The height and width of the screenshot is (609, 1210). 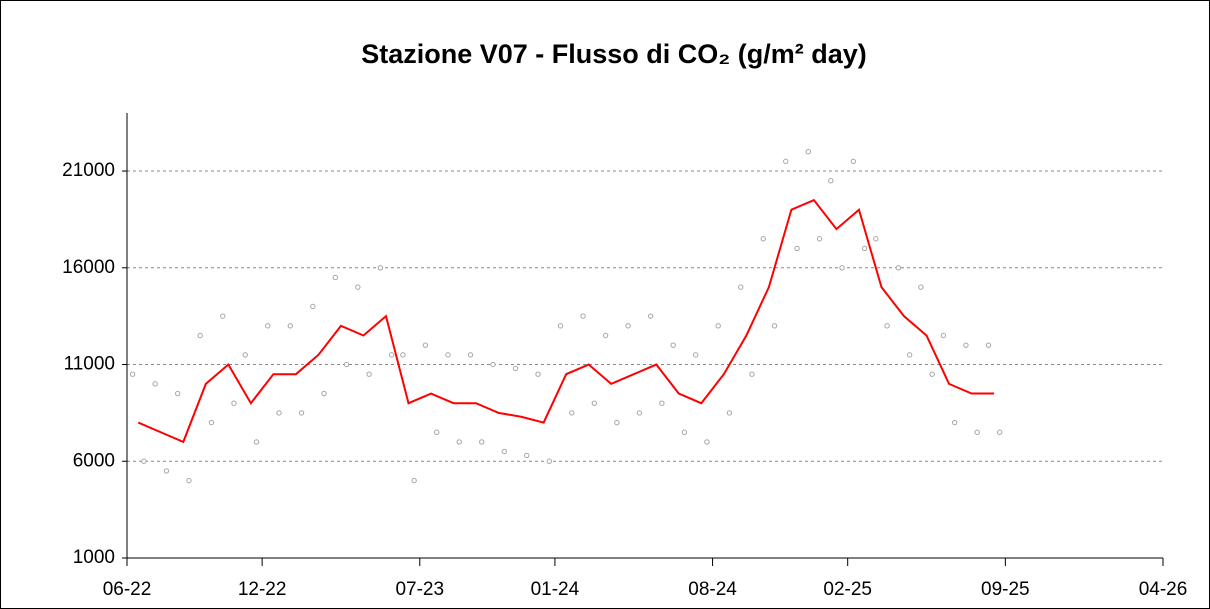 I want to click on x-tick-label: 02-25, so click(x=847, y=589).